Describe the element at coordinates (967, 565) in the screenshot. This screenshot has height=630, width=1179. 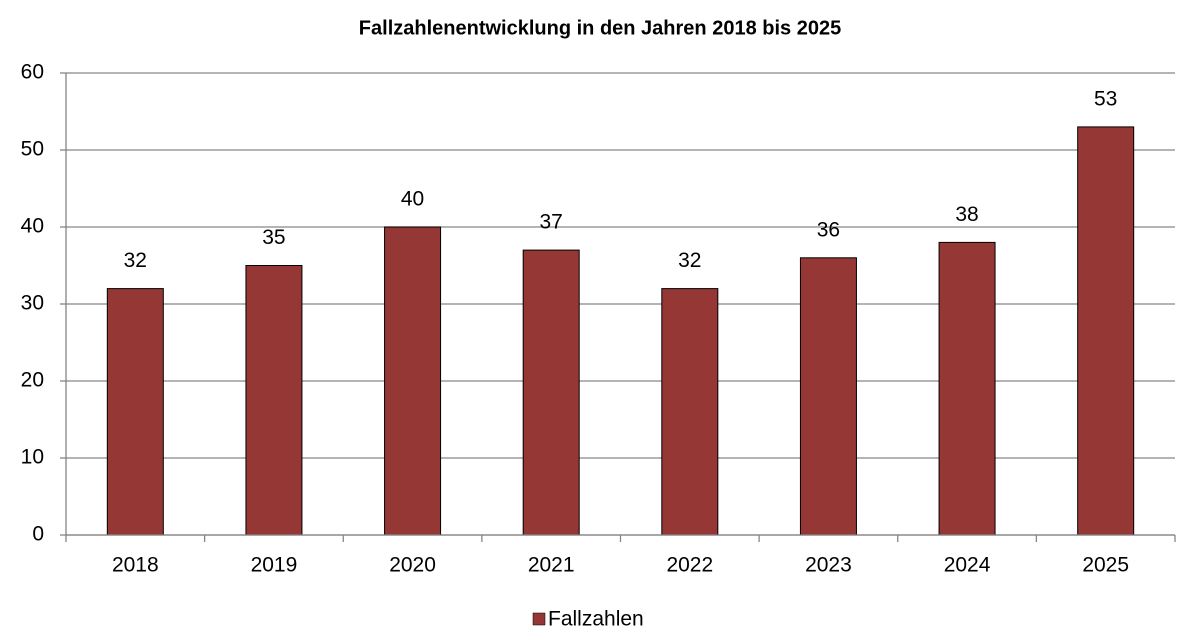
I see `x-tick-label: 2024` at that location.